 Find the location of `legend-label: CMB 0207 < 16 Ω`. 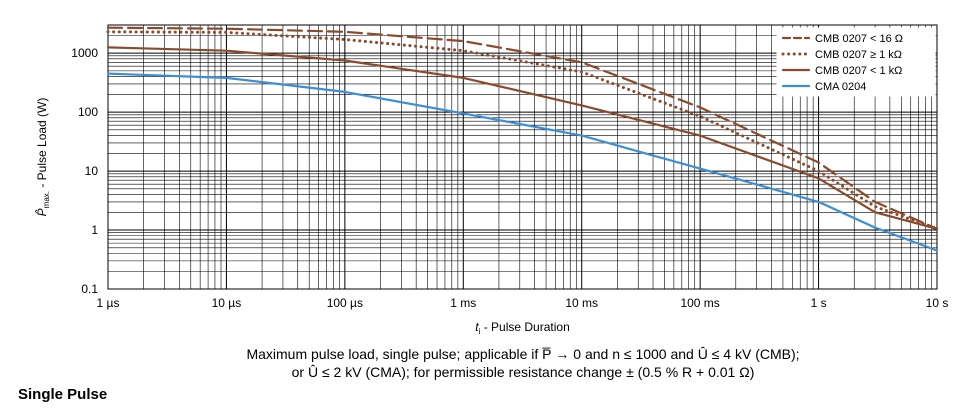

legend-label: CMB 0207 < 16 Ω is located at coordinates (859, 39).